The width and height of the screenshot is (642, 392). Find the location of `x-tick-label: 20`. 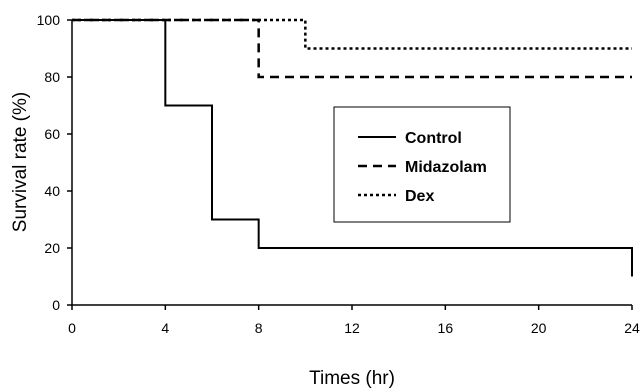

x-tick-label: 20 is located at coordinates (539, 328).